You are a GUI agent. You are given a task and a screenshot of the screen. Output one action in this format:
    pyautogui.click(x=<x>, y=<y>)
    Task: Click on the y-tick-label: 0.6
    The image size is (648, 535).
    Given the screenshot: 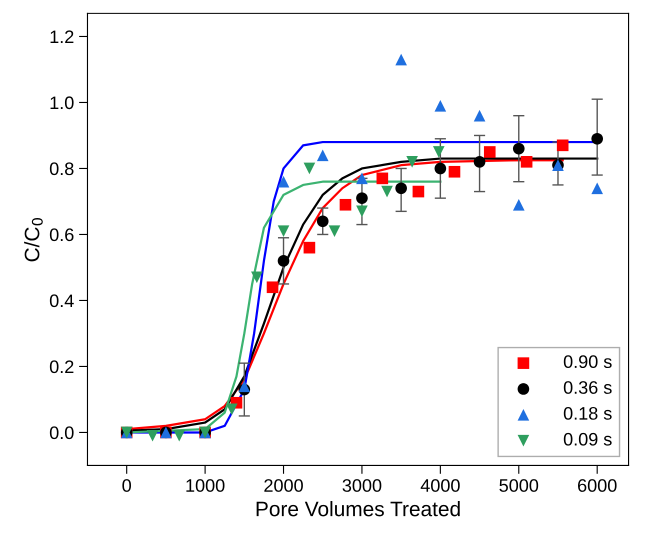 What is the action you would take?
    pyautogui.click(x=62, y=235)
    